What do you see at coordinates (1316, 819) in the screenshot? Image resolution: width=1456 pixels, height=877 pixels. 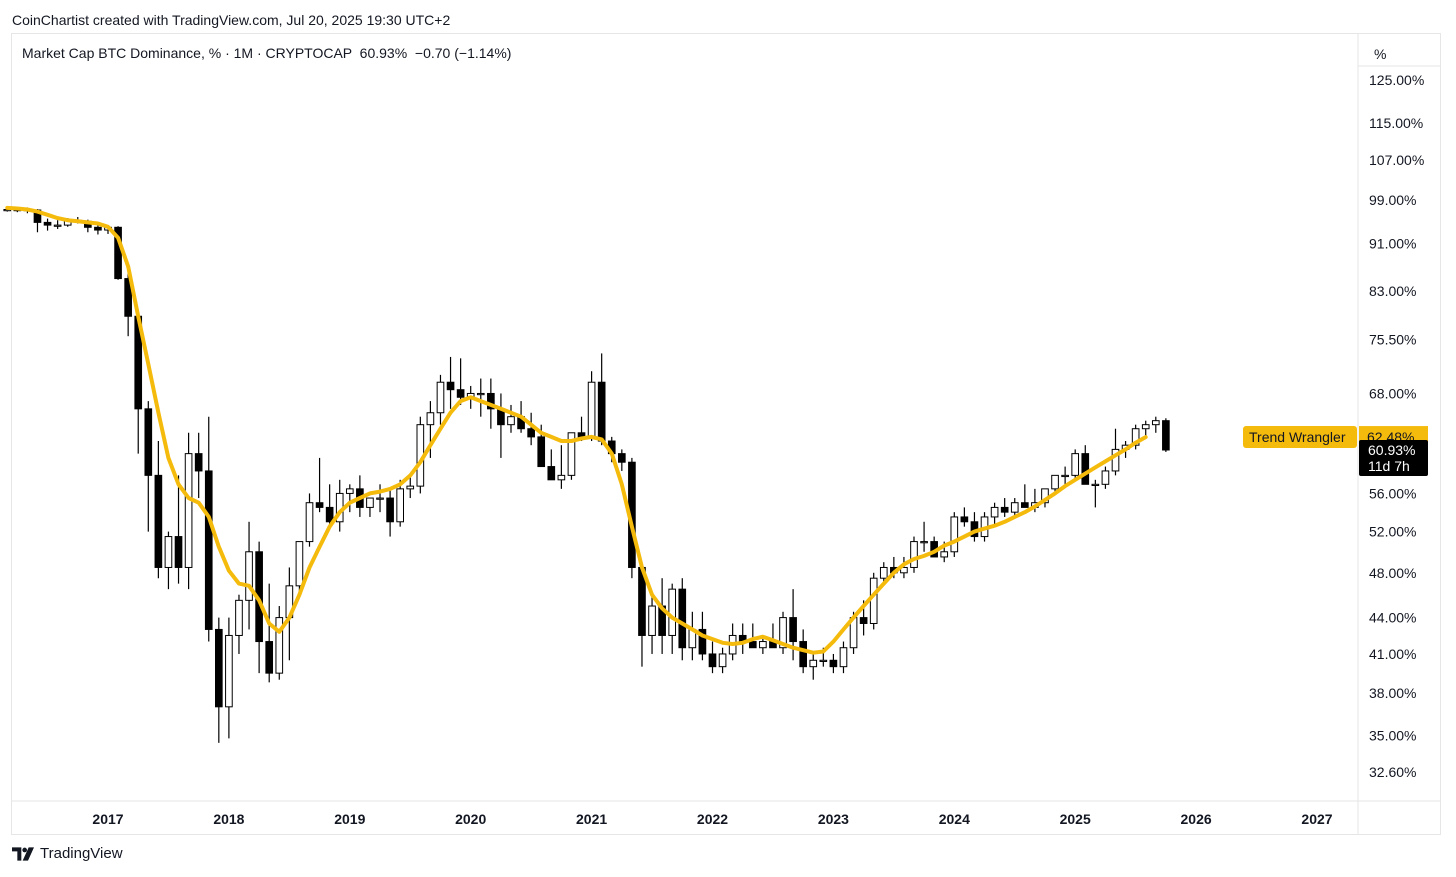 I see `x-tick-label: 2027` at bounding box center [1316, 819].